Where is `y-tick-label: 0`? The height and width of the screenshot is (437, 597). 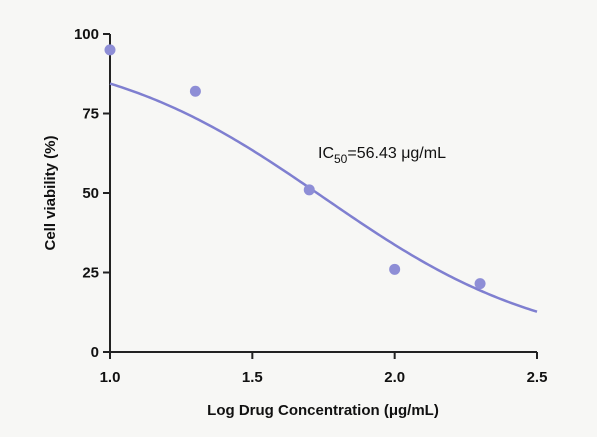 y-tick-label: 0 is located at coordinates (95, 352).